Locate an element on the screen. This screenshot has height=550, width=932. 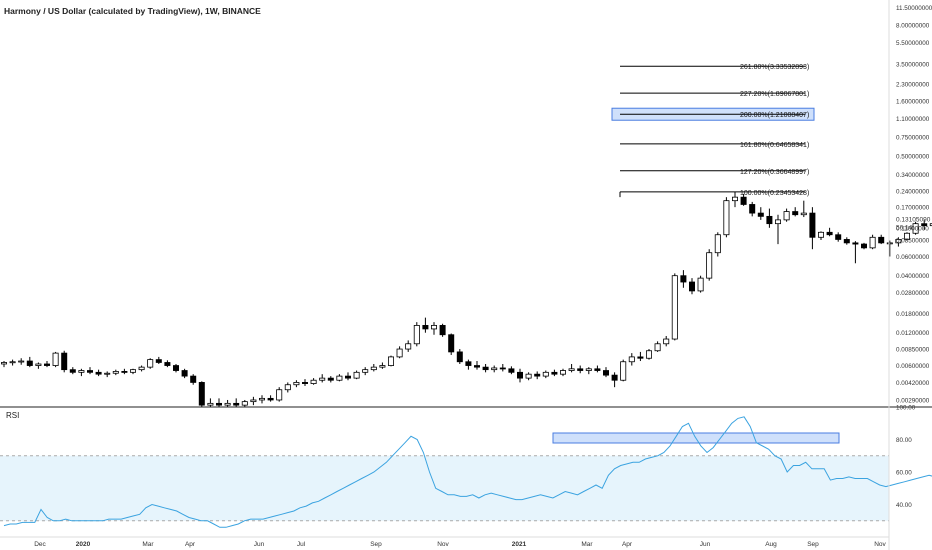
fib-level: 227.20%(1.89067801) is located at coordinates (714, 94).